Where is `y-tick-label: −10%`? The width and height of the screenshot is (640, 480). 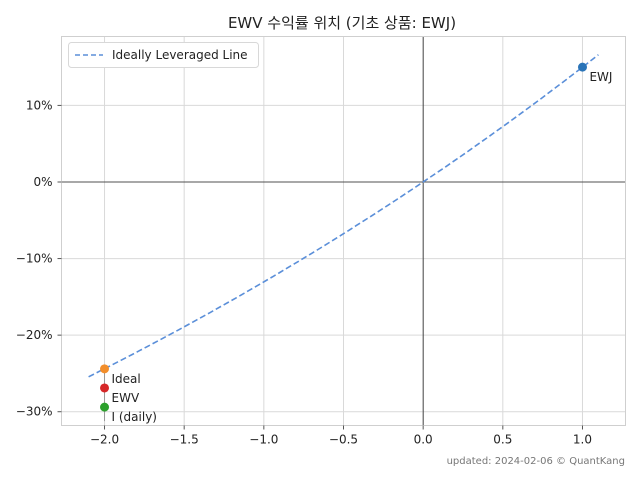
y-tick-label: −10% is located at coordinates (34, 259).